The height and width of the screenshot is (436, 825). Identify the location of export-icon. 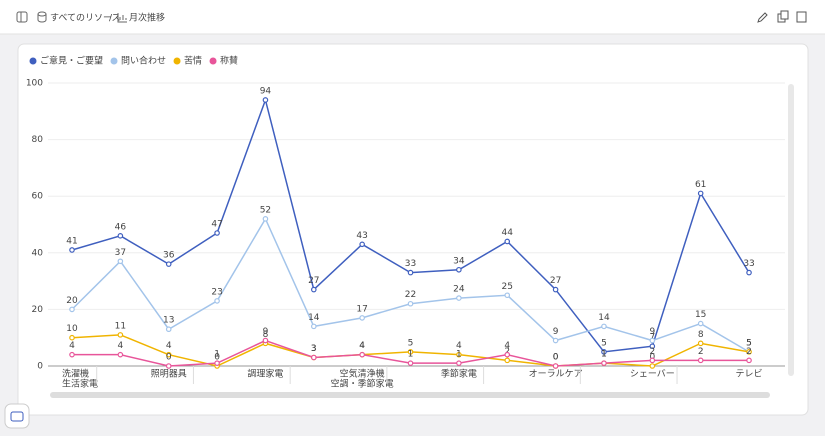
(801, 17).